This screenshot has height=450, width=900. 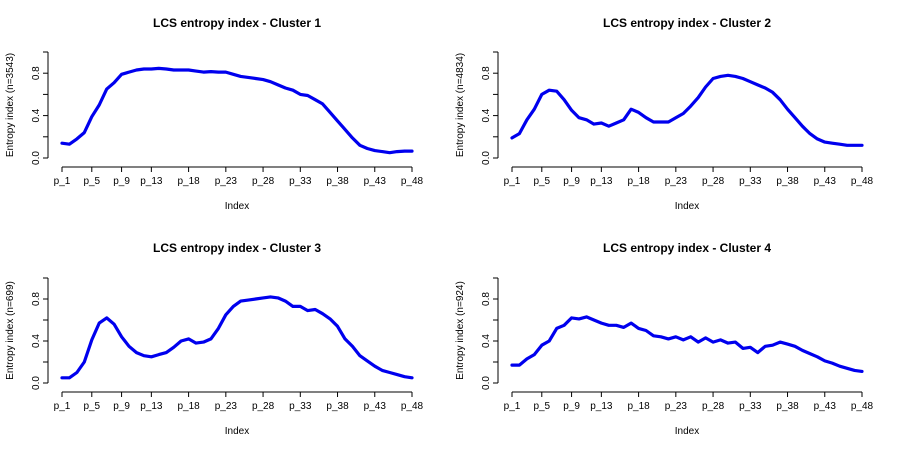 What do you see at coordinates (687, 23) in the screenshot?
I see `chart-title: LCS entropy index - Cluster 2` at bounding box center [687, 23].